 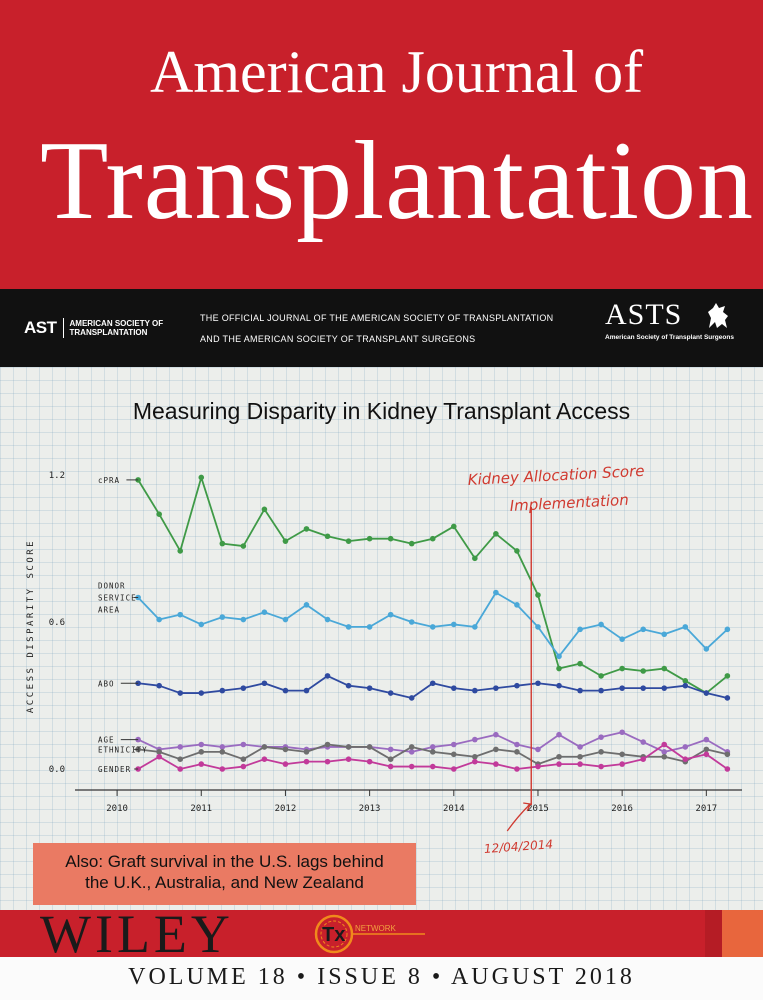 I want to click on series-gender, so click(x=433, y=756).